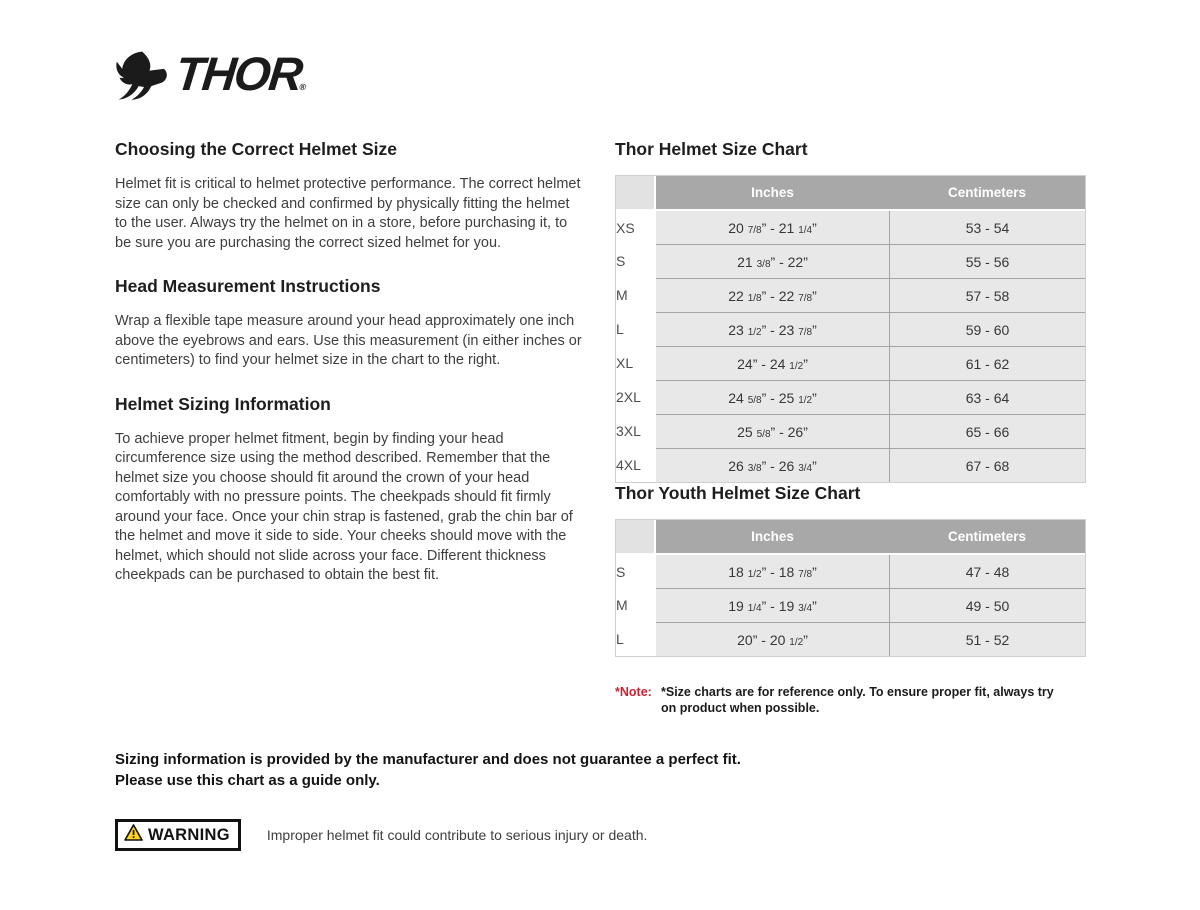  I want to click on centimeters-cell: 57 - 58, so click(987, 295).